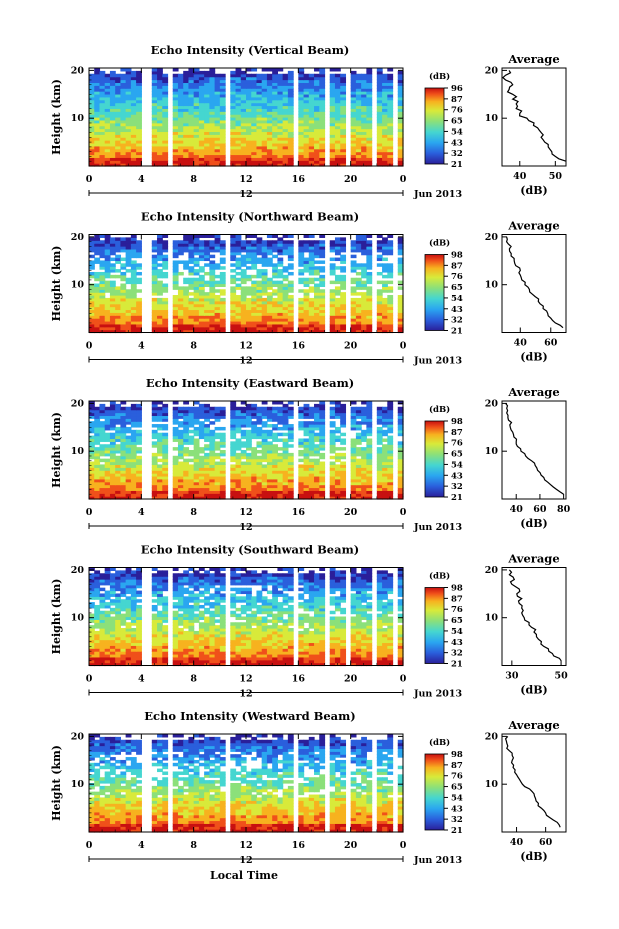  I want to click on profile-x-tick: 30, so click(512, 676).